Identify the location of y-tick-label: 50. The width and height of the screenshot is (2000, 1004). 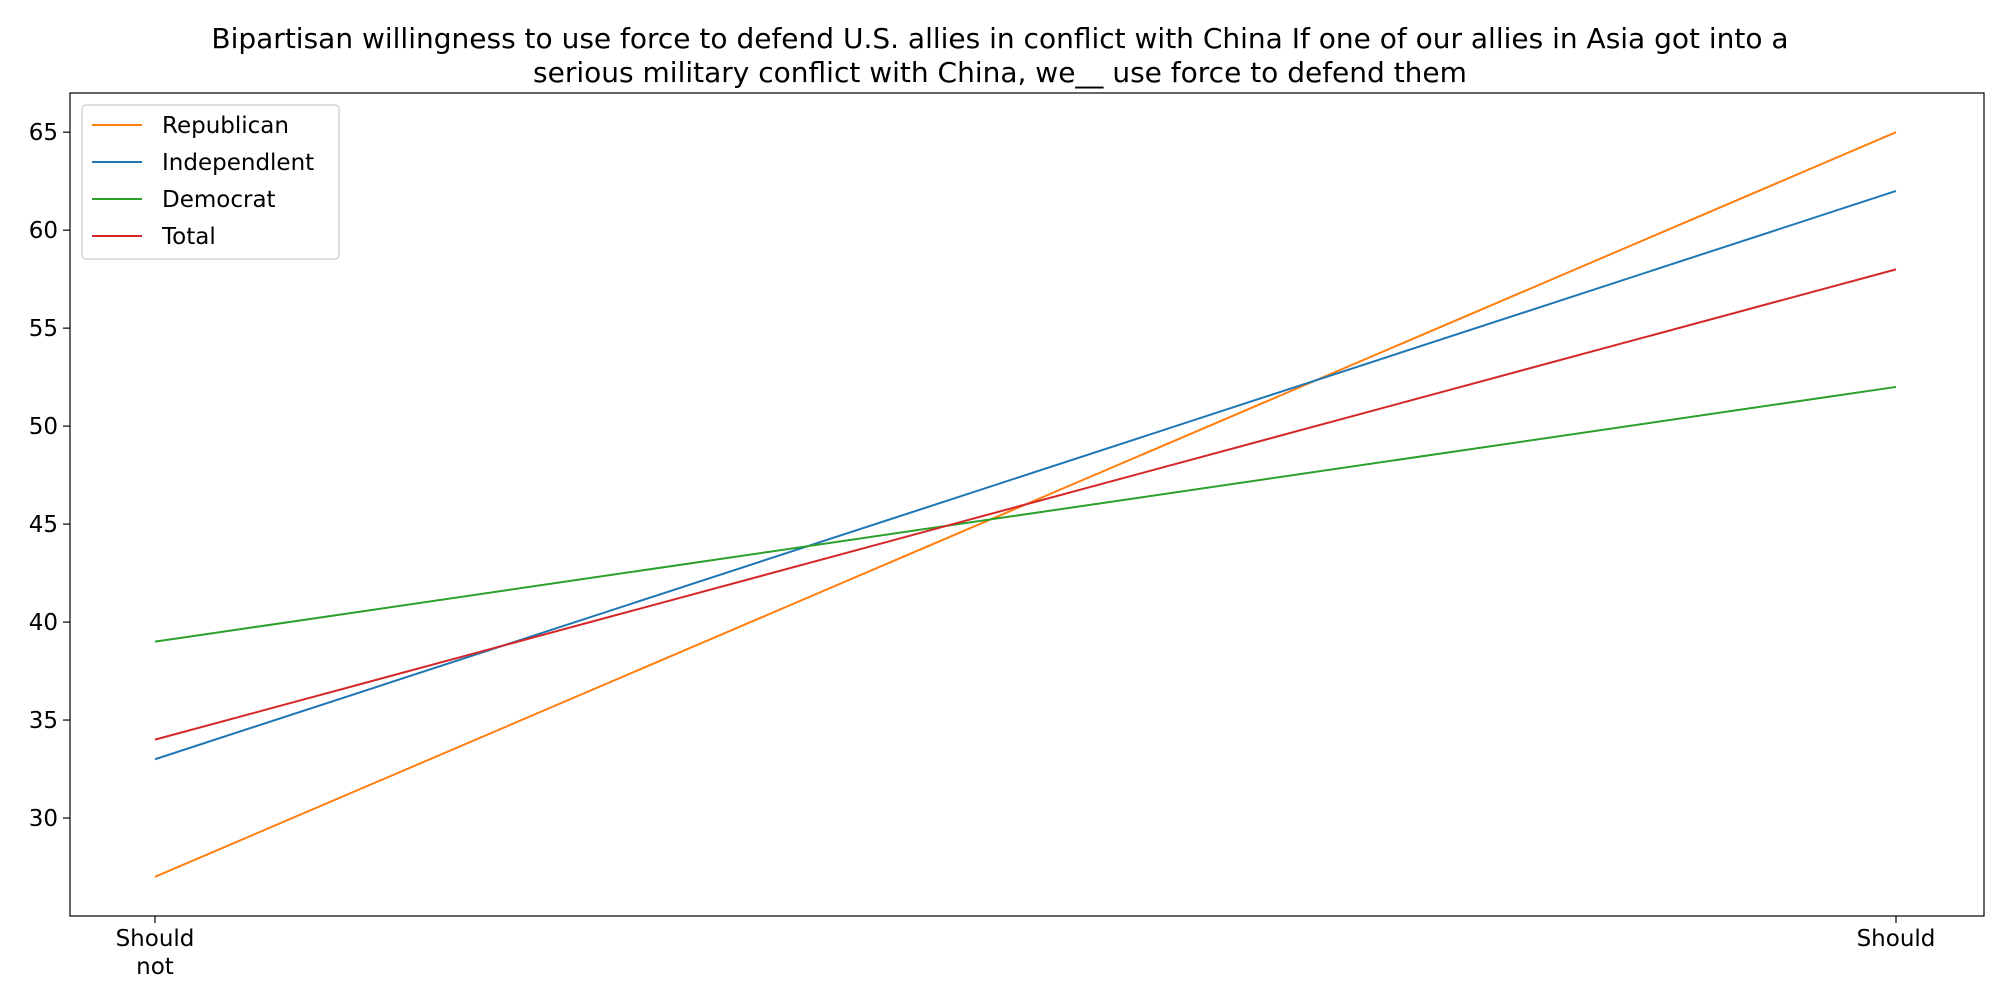
(43, 427).